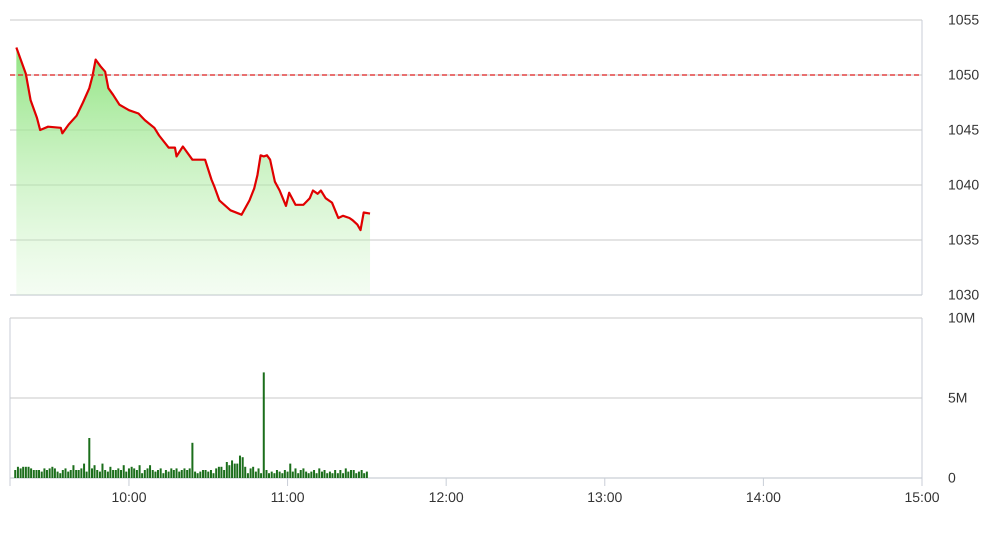 The height and width of the screenshot is (560, 997). I want to click on x-tick-label: 13:00, so click(605, 496).